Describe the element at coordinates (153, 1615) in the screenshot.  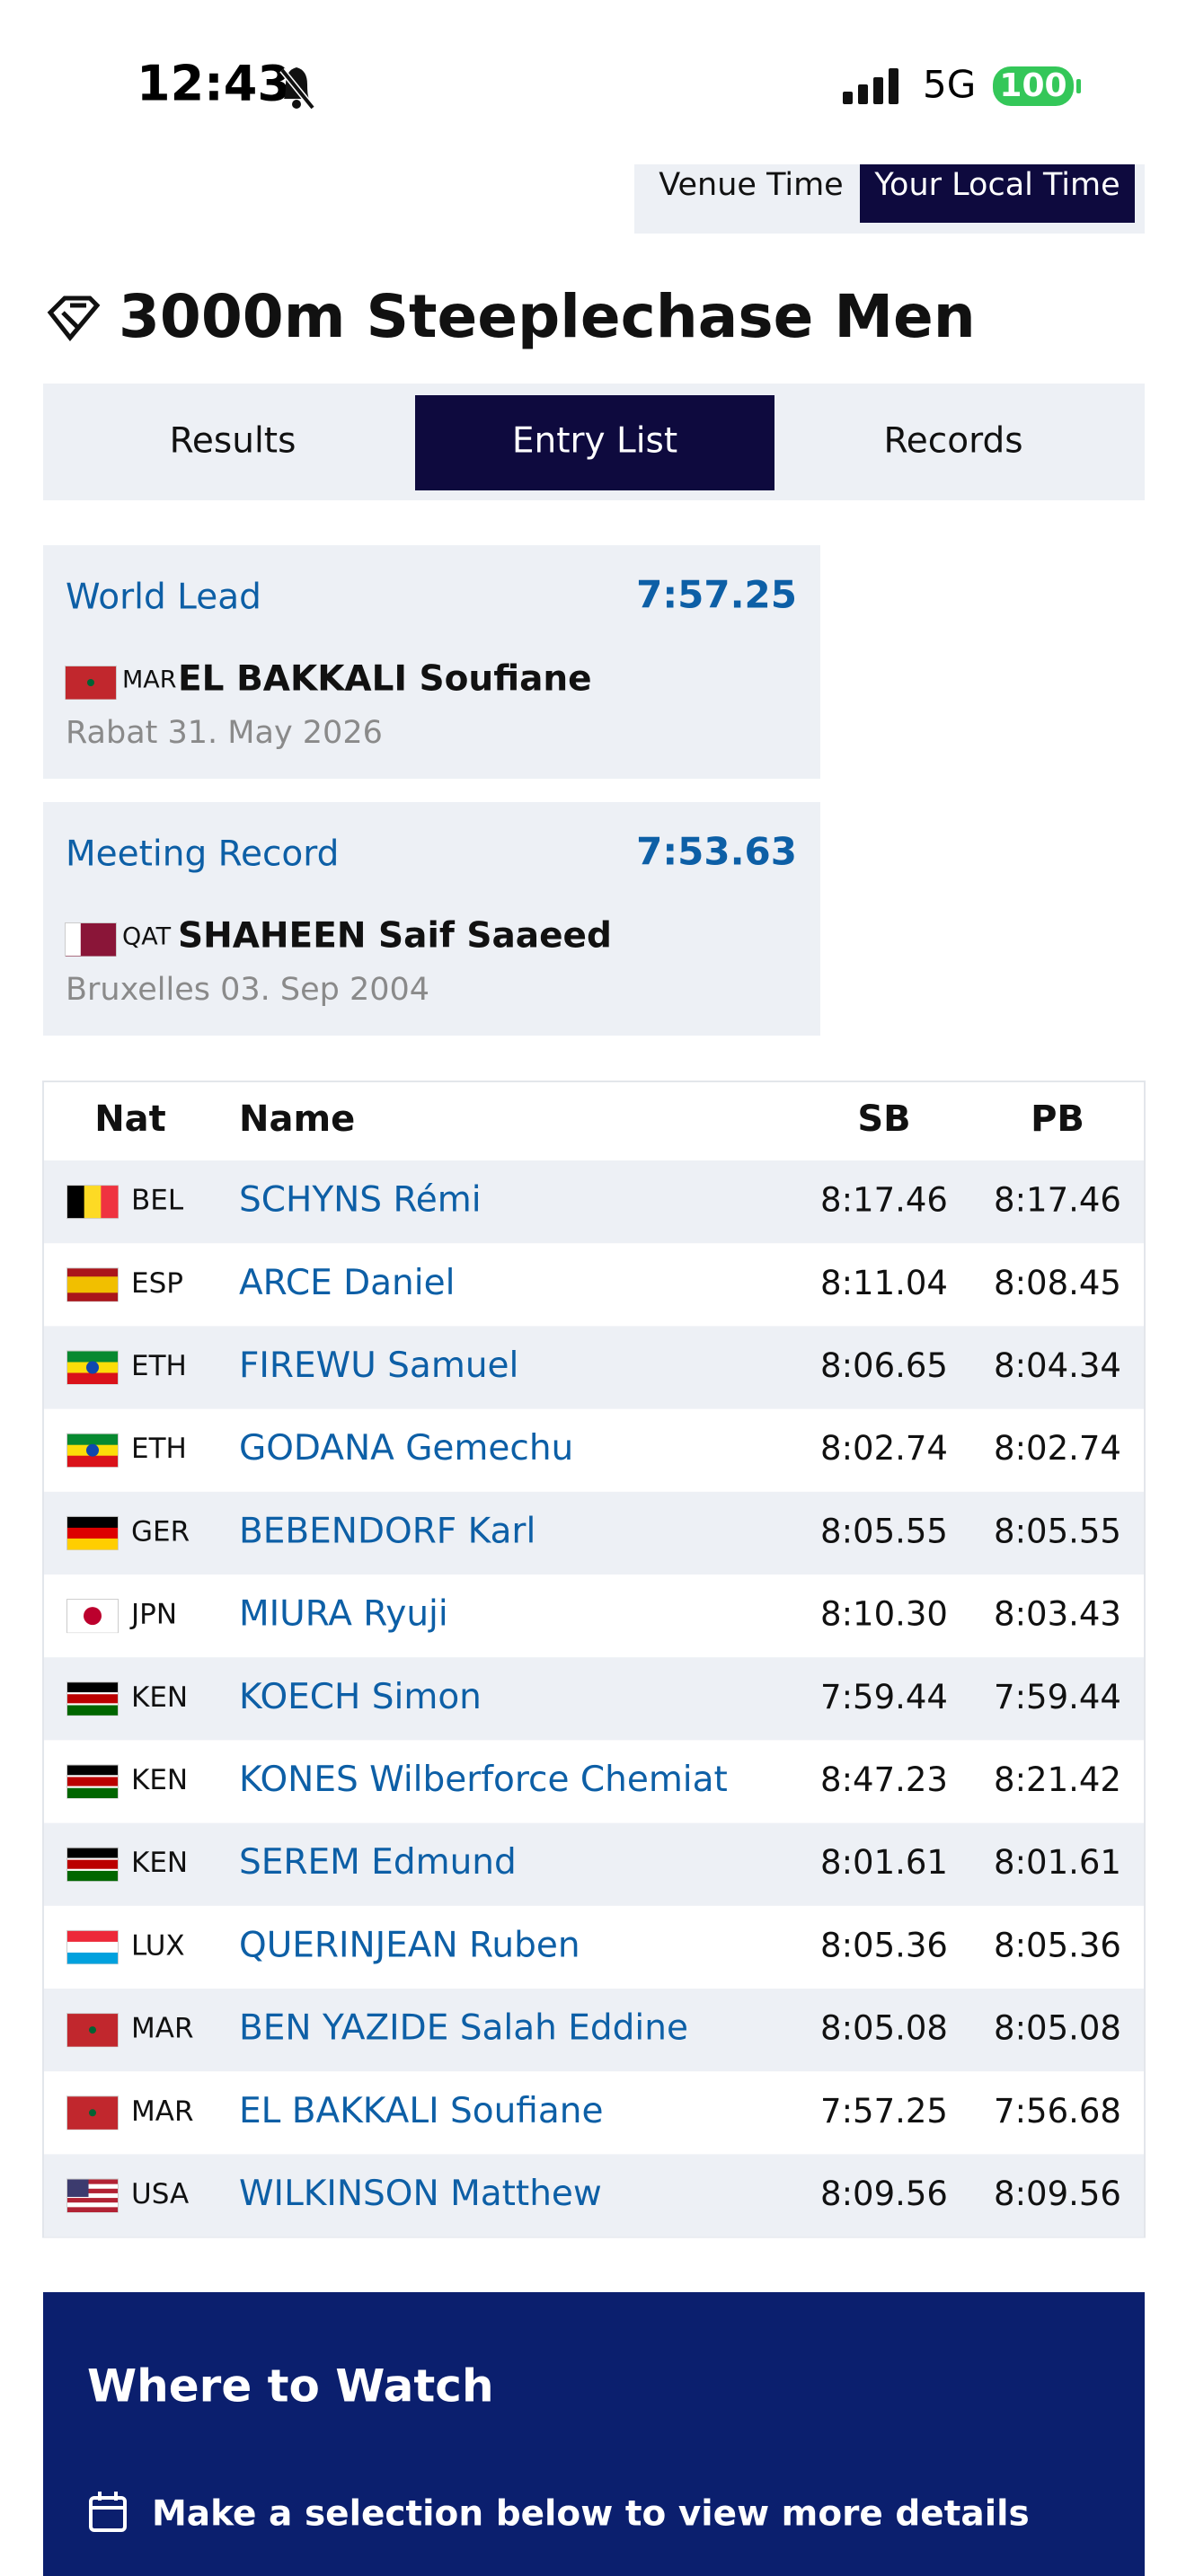
I see `nat-code: JPN` at that location.